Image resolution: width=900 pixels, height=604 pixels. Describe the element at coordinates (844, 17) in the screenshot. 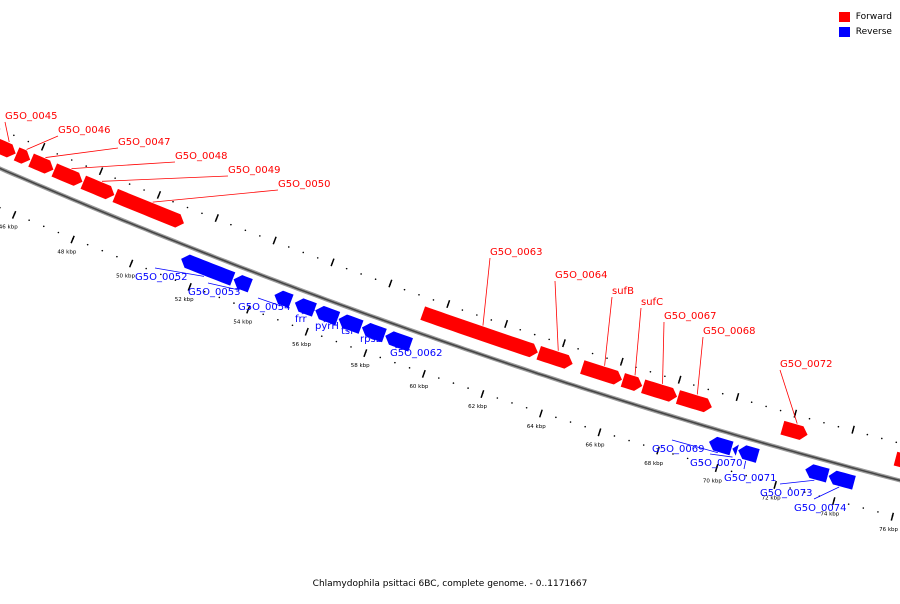

I see `forward-swatch` at that location.